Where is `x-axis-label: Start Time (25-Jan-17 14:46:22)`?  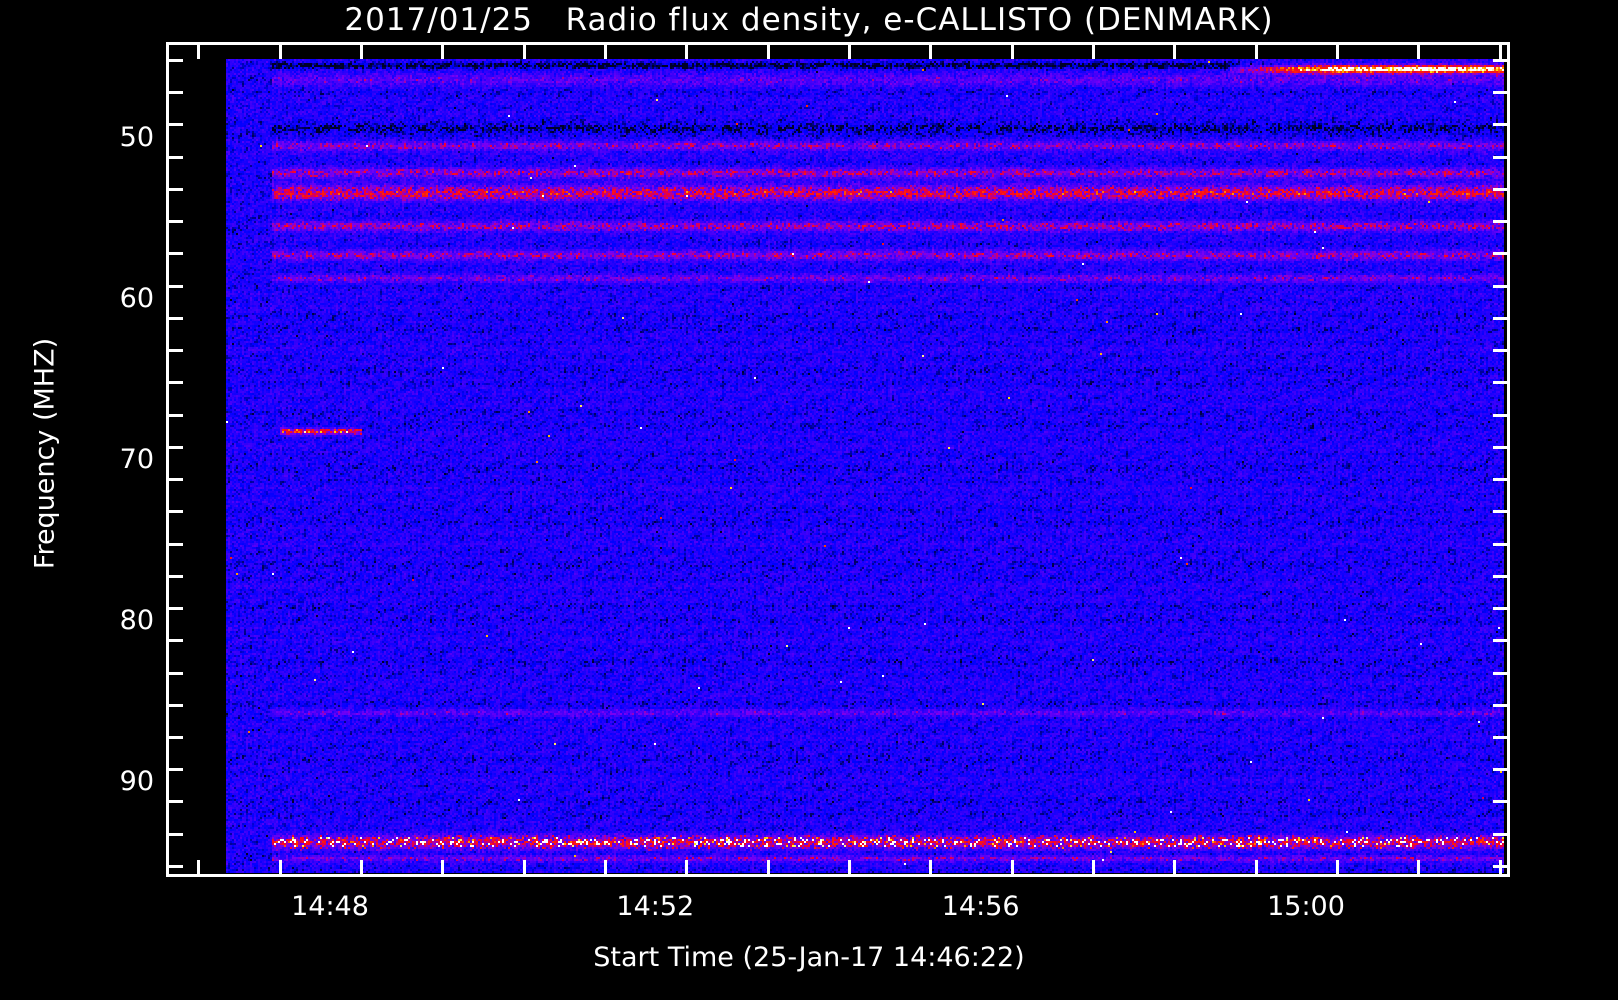 x-axis-label: Start Time (25-Jan-17 14:46:22) is located at coordinates (809, 957).